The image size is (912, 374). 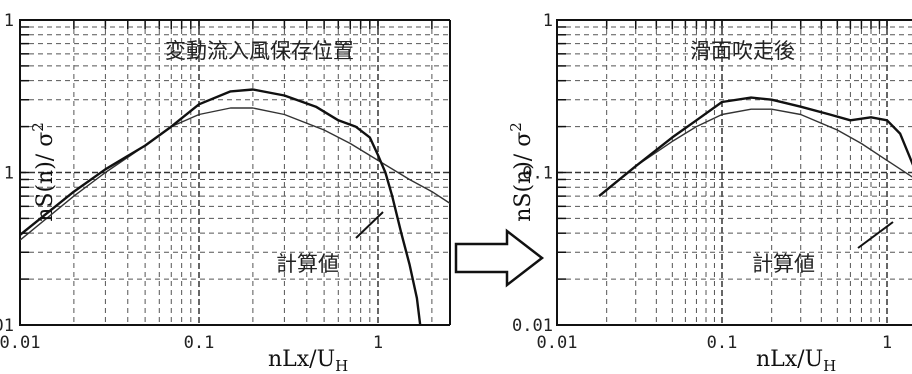 I want to click on series-right, so click(x=755, y=147).